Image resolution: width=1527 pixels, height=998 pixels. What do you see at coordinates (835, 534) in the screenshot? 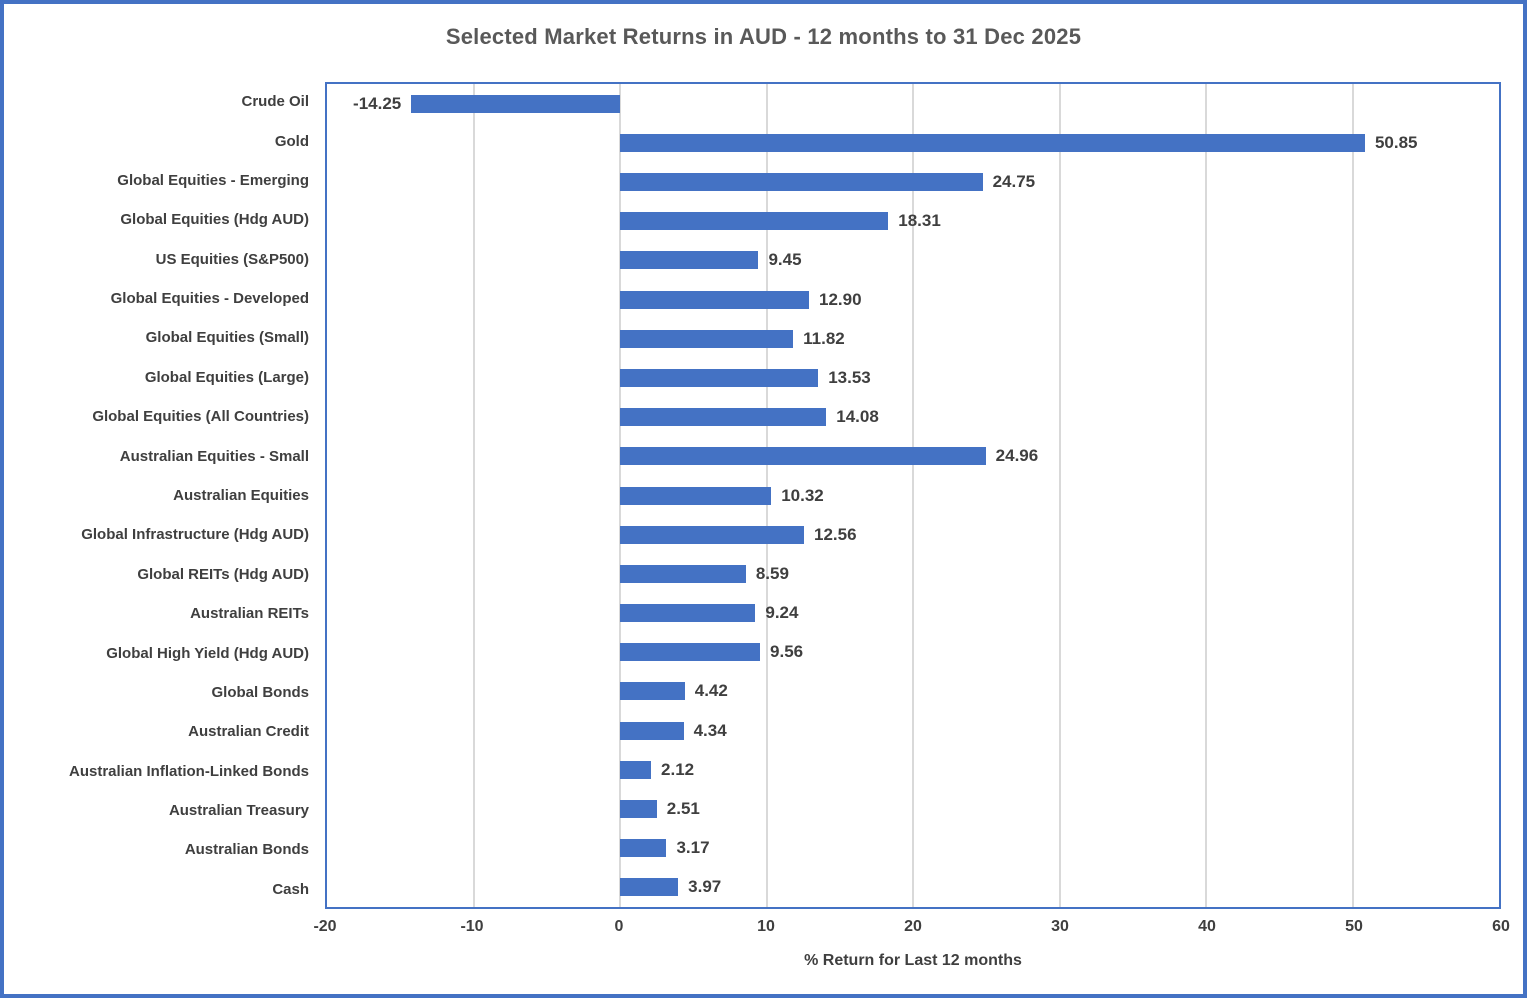
I see `value-label: 12.56` at bounding box center [835, 534].